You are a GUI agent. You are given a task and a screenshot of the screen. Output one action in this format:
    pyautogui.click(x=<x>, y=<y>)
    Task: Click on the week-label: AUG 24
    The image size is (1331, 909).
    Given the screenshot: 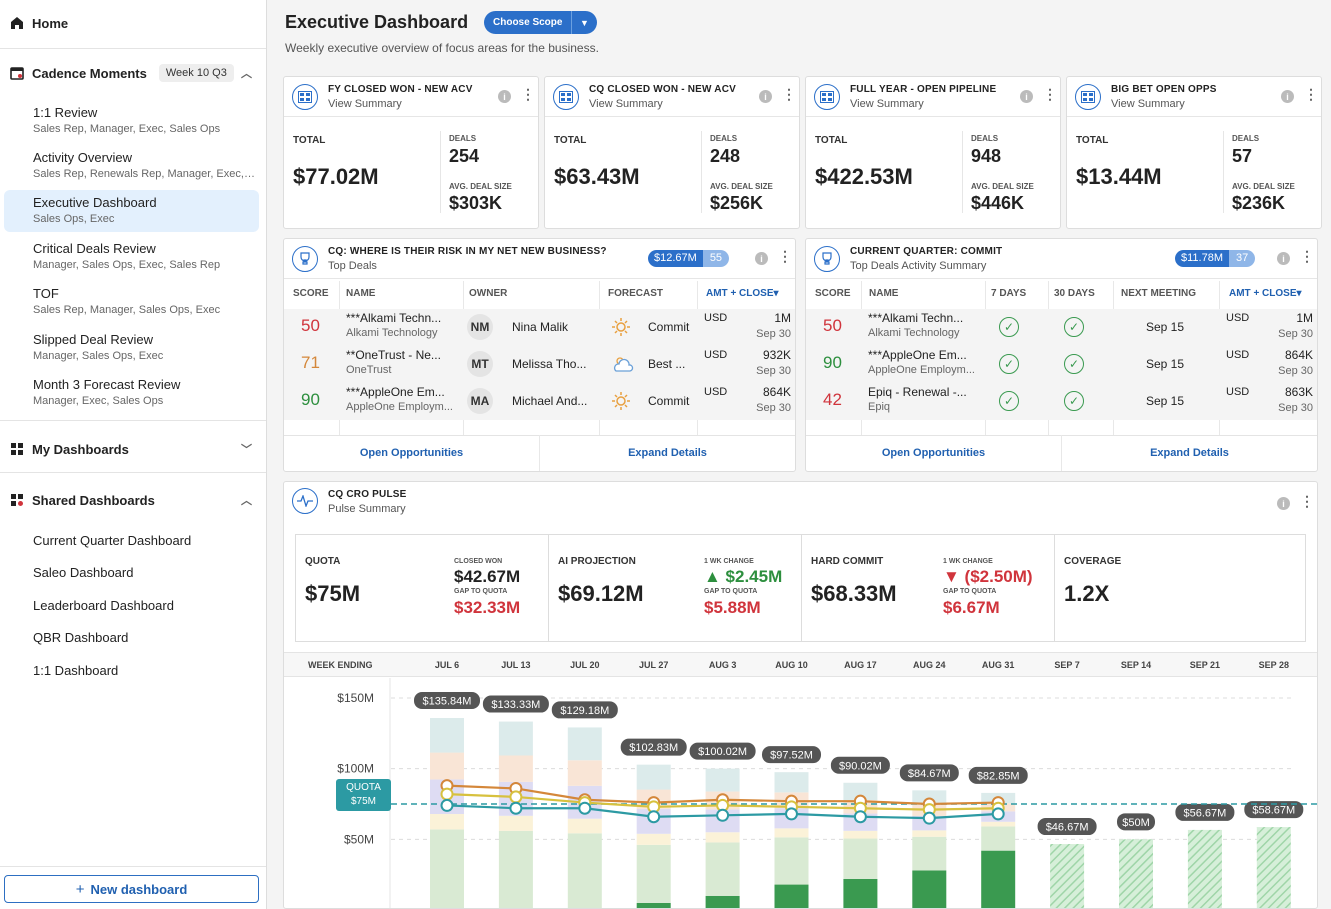 What is the action you would take?
    pyautogui.click(x=929, y=665)
    